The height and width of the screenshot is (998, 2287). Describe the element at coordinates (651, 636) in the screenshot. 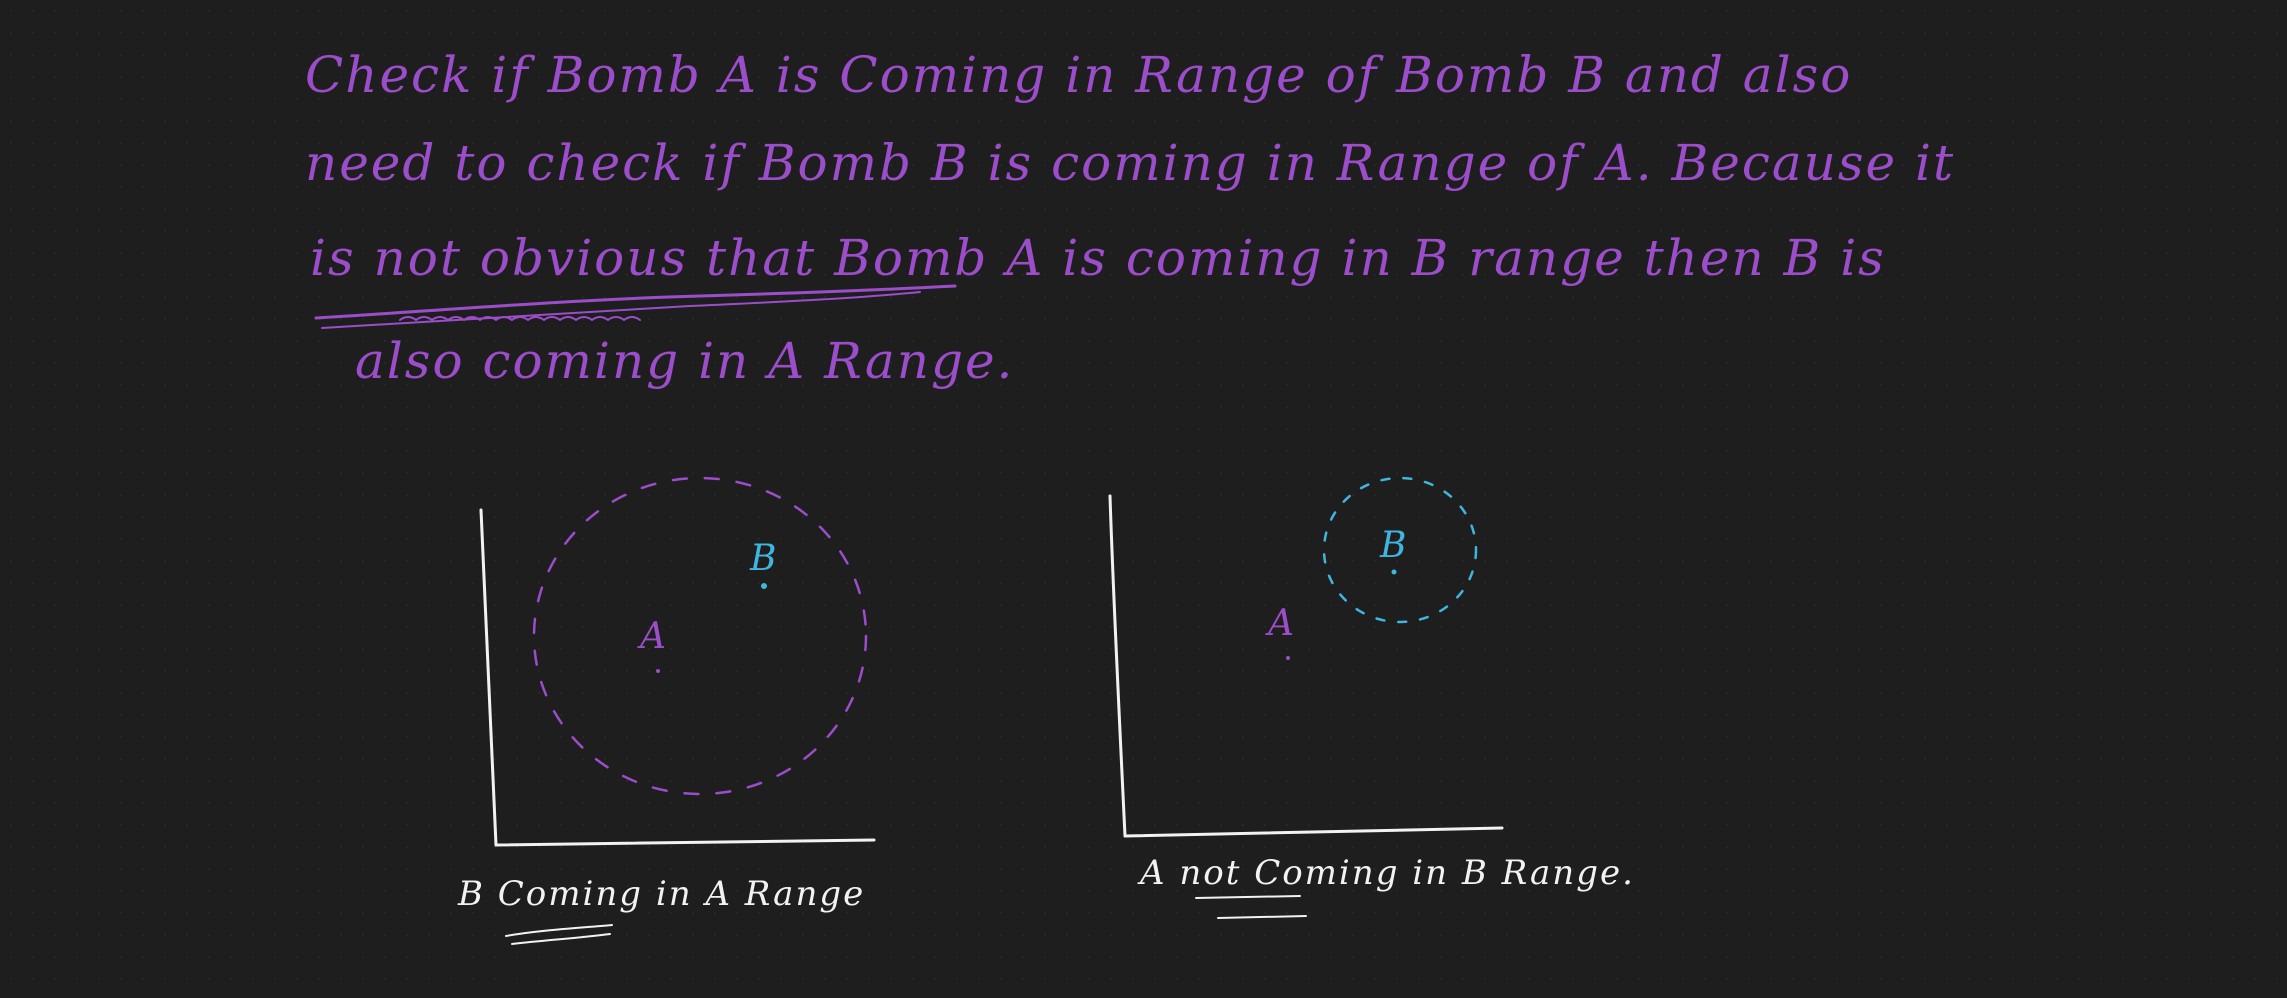

I see `left-point-a-label: A` at that location.